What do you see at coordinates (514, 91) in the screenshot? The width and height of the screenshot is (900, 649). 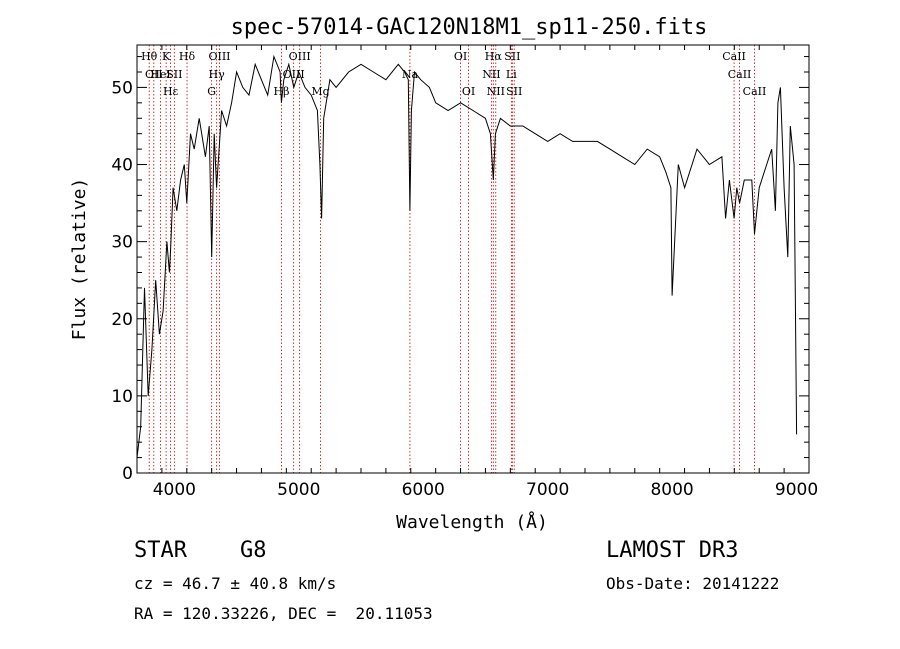 I see `line-label-22: SII` at bounding box center [514, 91].